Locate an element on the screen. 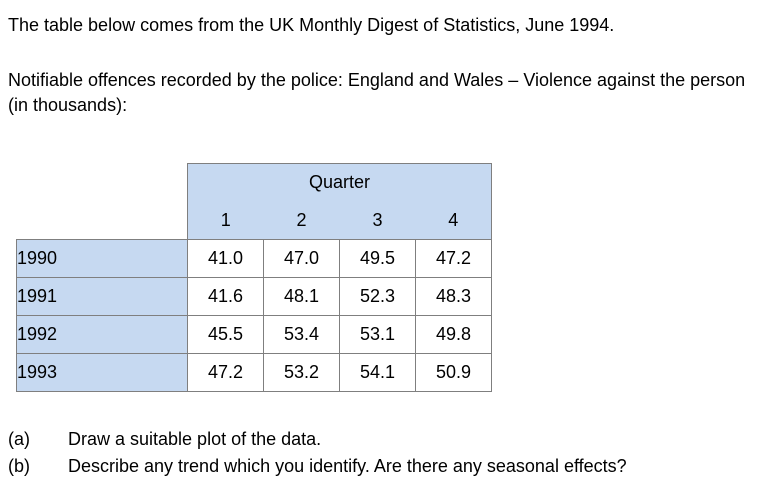 Image resolution: width=772 pixels, height=495 pixels. table-row: 1990 41.0 47.0 49.5 47.2 is located at coordinates (254, 258).